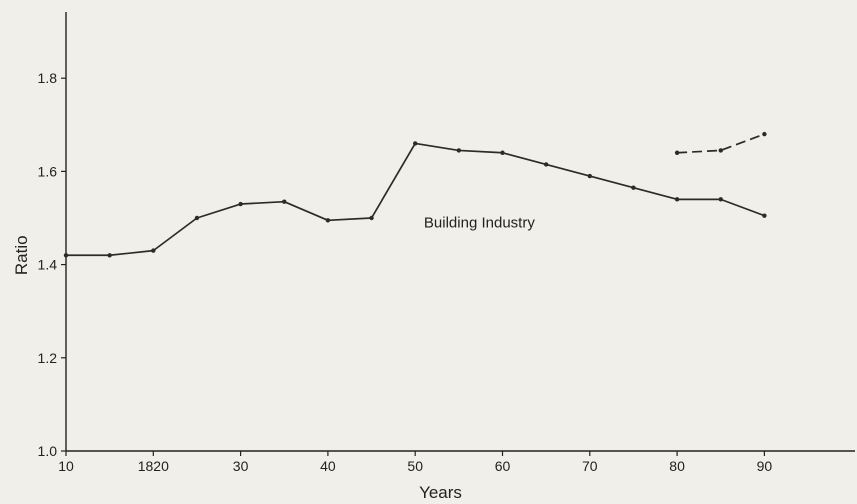 This screenshot has width=857, height=504. What do you see at coordinates (48, 171) in the screenshot?
I see `y-tick-label: 1.6` at bounding box center [48, 171].